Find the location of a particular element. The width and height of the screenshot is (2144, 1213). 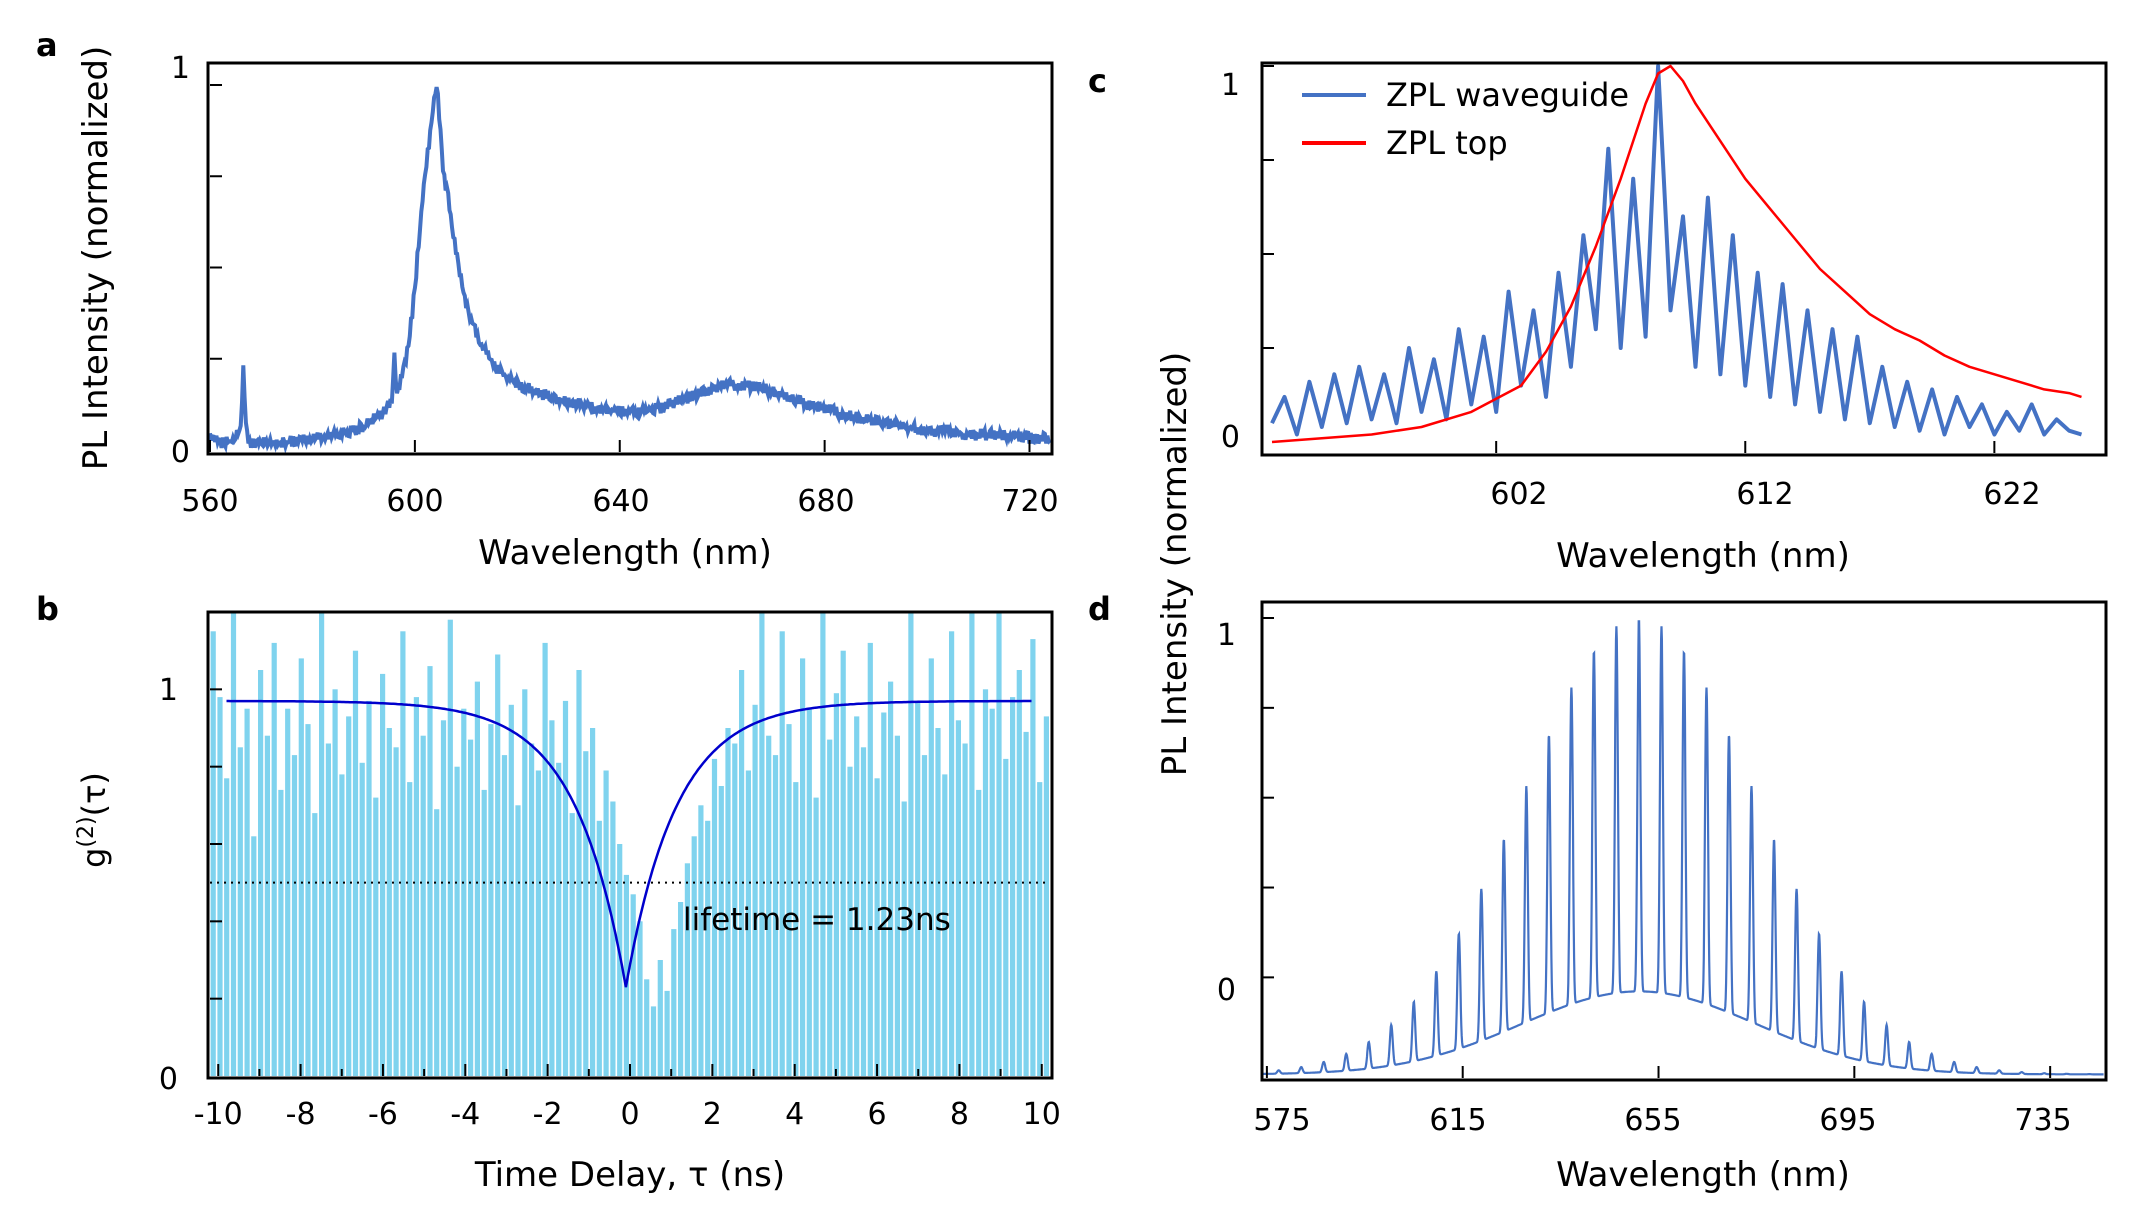

panel-b-fit-curve is located at coordinates (629, 843).